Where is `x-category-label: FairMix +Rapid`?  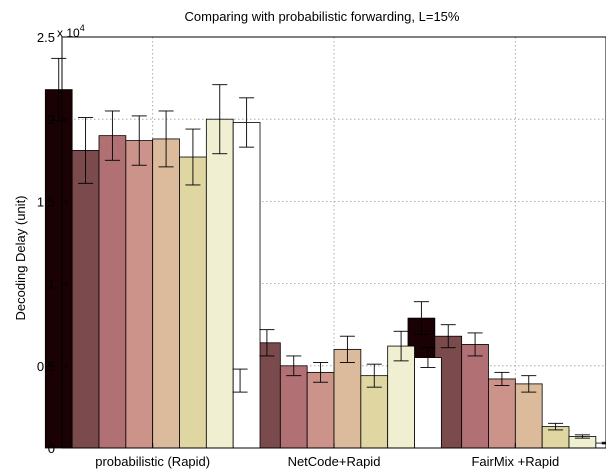
x-category-label: FairMix +Rapid is located at coordinates (515, 461).